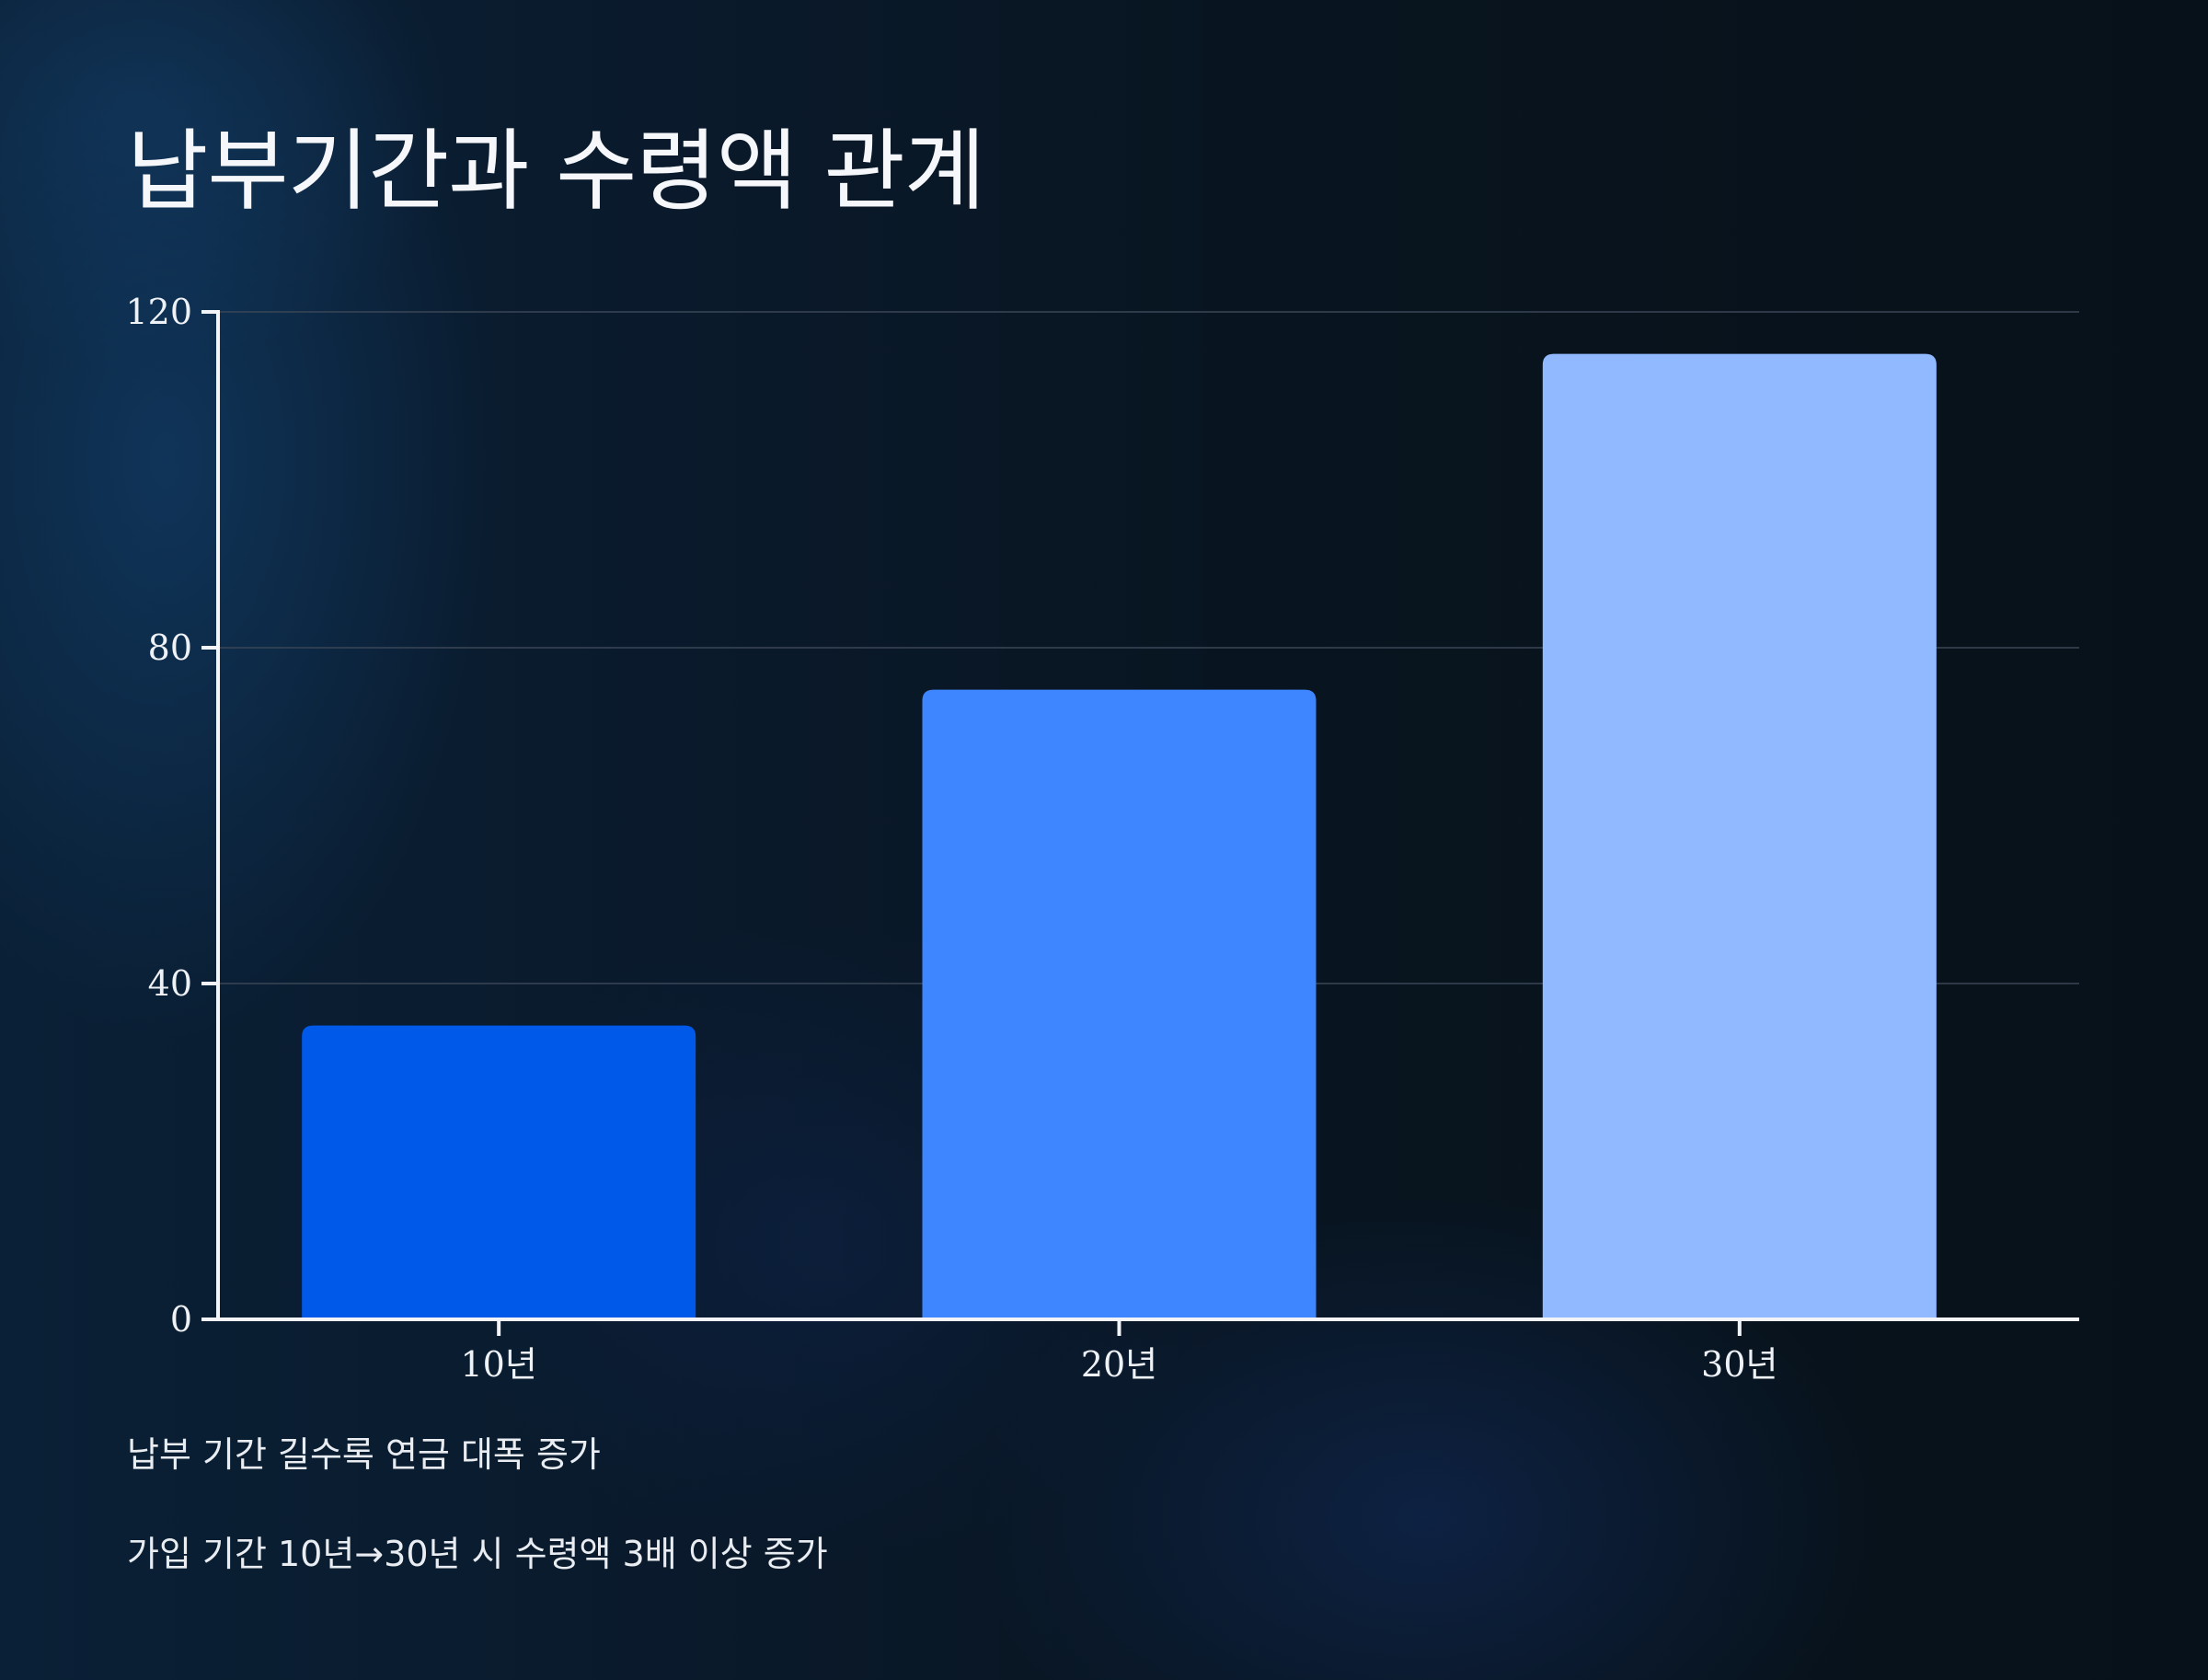 The width and height of the screenshot is (2208, 1680). What do you see at coordinates (170, 983) in the screenshot?
I see `y-tick-label: 40` at bounding box center [170, 983].